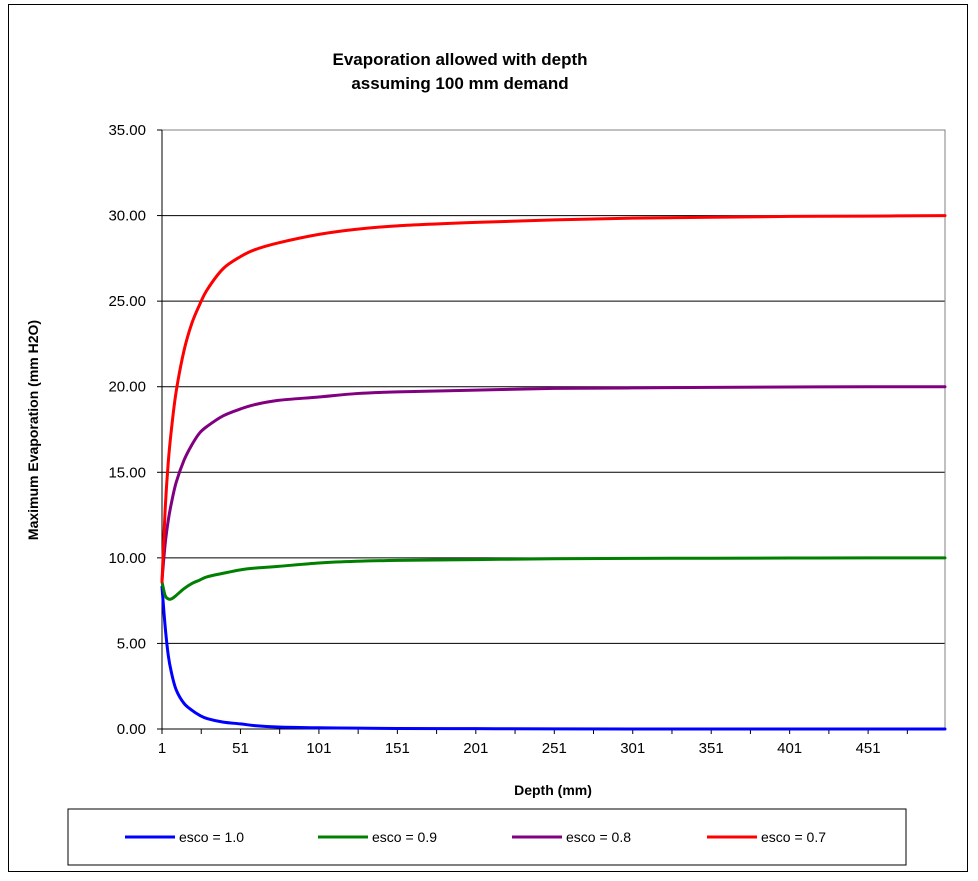  I want to click on legend-label: esco = 0.8, so click(598, 837).